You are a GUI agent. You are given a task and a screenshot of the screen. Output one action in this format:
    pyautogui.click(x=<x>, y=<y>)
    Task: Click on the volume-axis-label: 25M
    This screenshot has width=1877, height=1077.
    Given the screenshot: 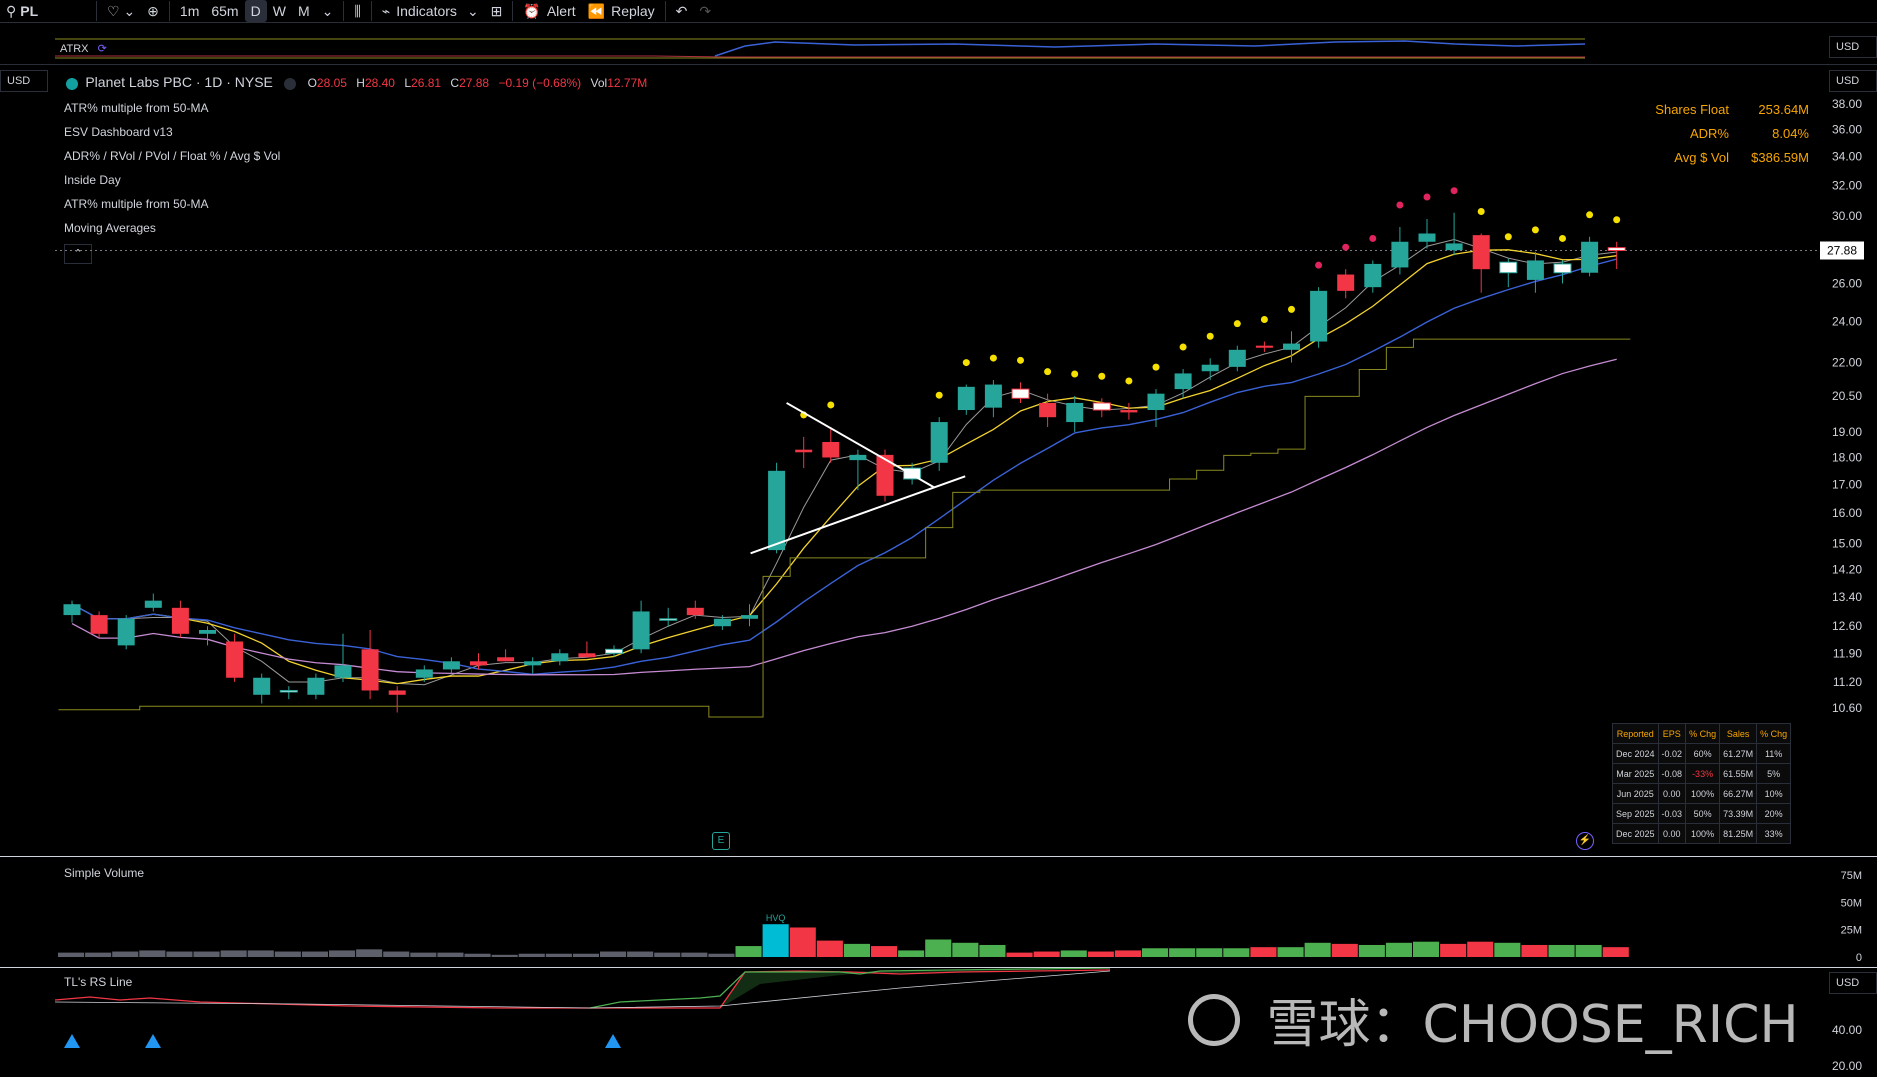 What is the action you would take?
    pyautogui.click(x=1851, y=931)
    